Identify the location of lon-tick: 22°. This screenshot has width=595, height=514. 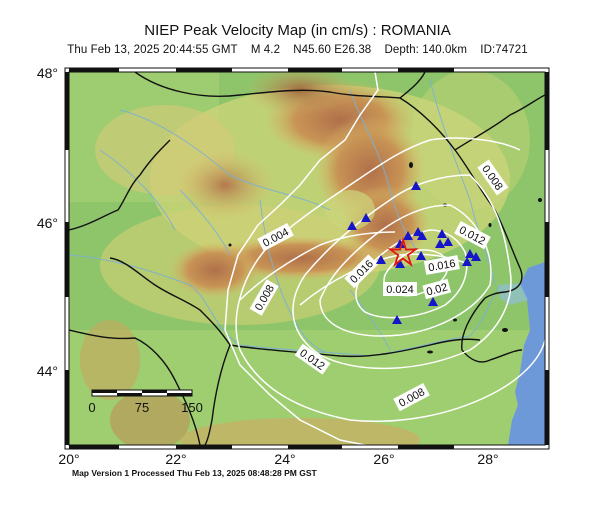
(175, 459).